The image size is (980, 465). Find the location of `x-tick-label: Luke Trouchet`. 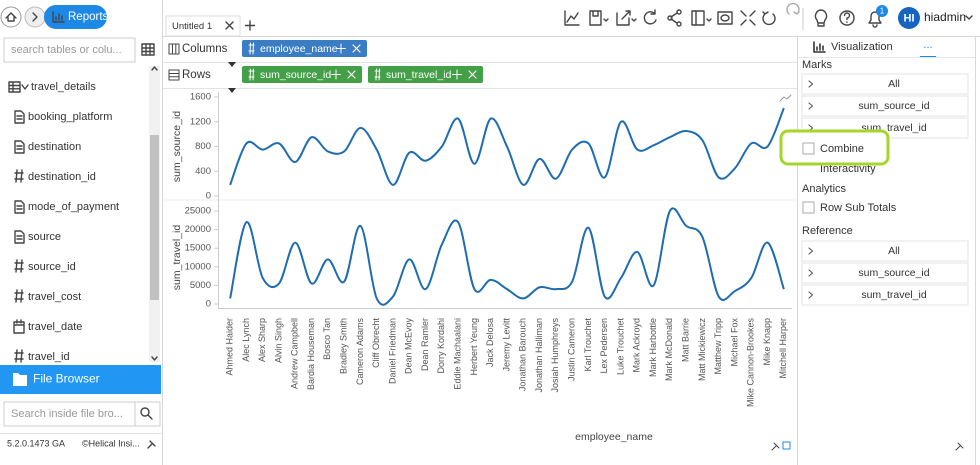

x-tick-label: Luke Trouchet is located at coordinates (620, 347).